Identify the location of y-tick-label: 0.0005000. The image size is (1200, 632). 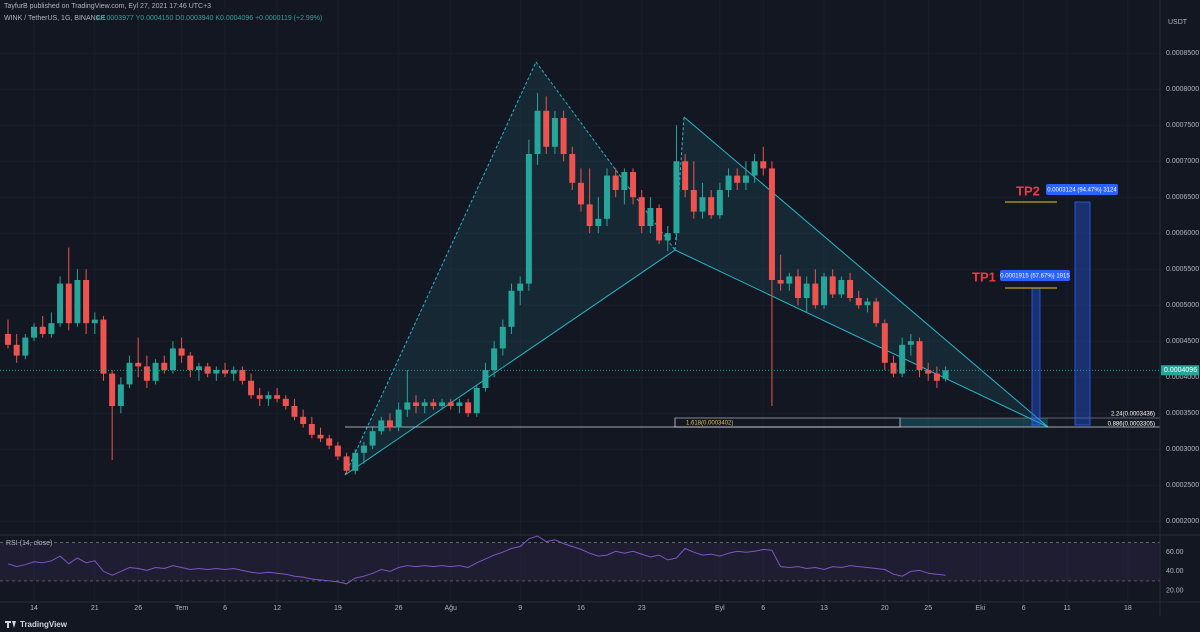
(1182, 305).